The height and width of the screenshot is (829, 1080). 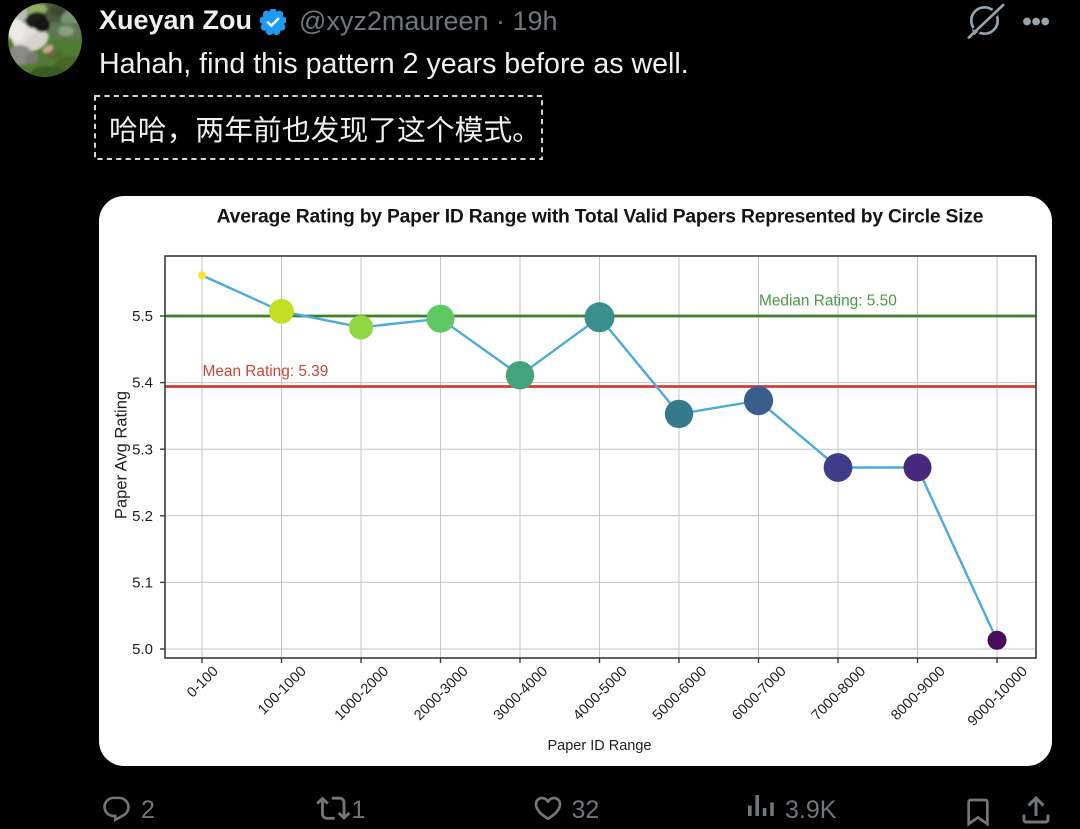 I want to click on svg-text: 0-100, so click(x=203, y=683).